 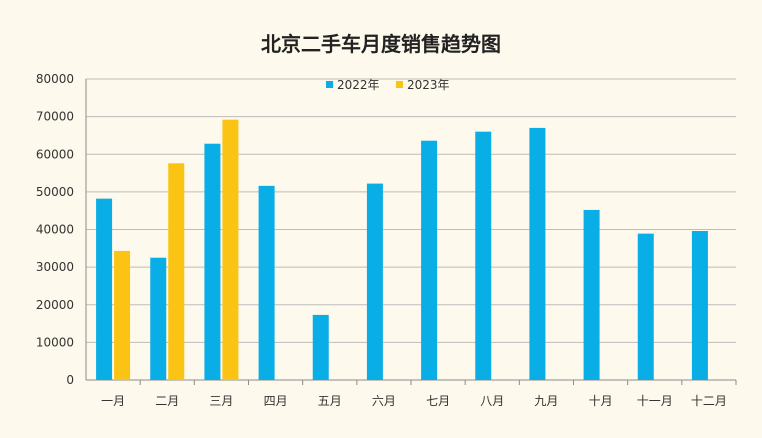 I want to click on x-tick-label: 七月, so click(x=438, y=401).